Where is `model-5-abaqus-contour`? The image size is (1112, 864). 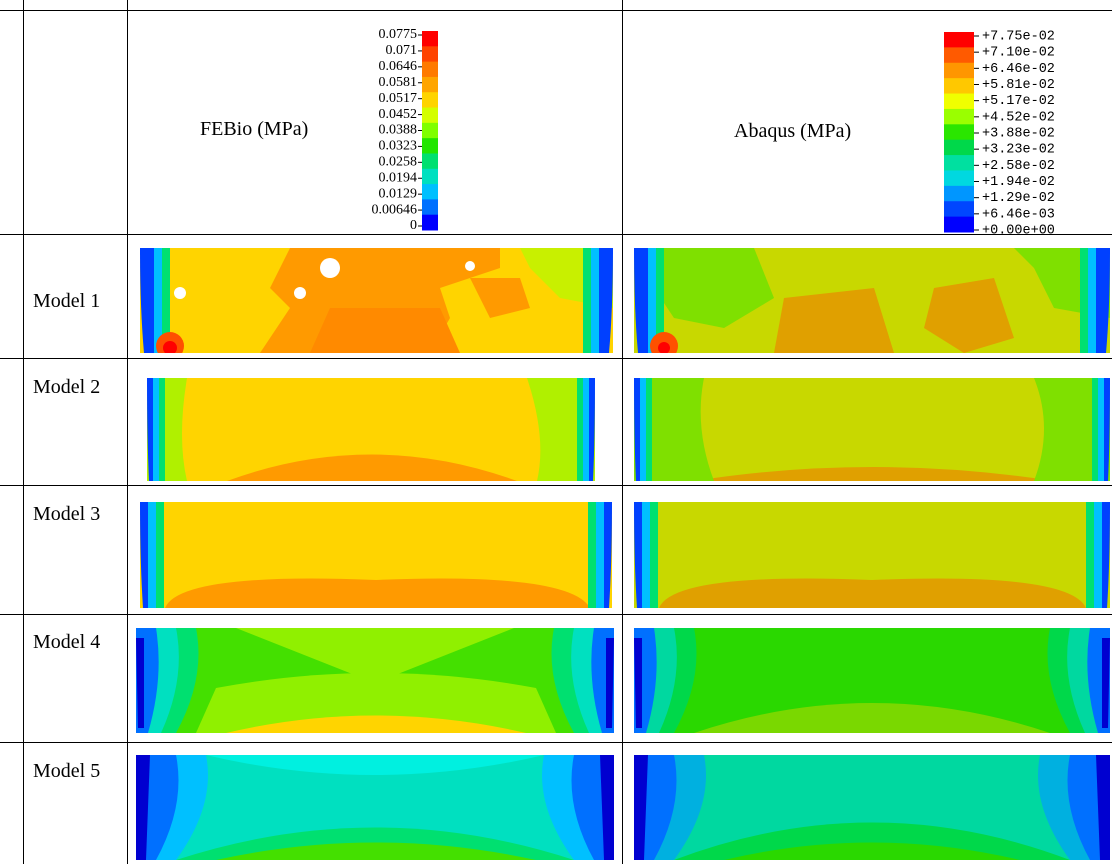
model-5-abaqus-contour is located at coordinates (872, 807).